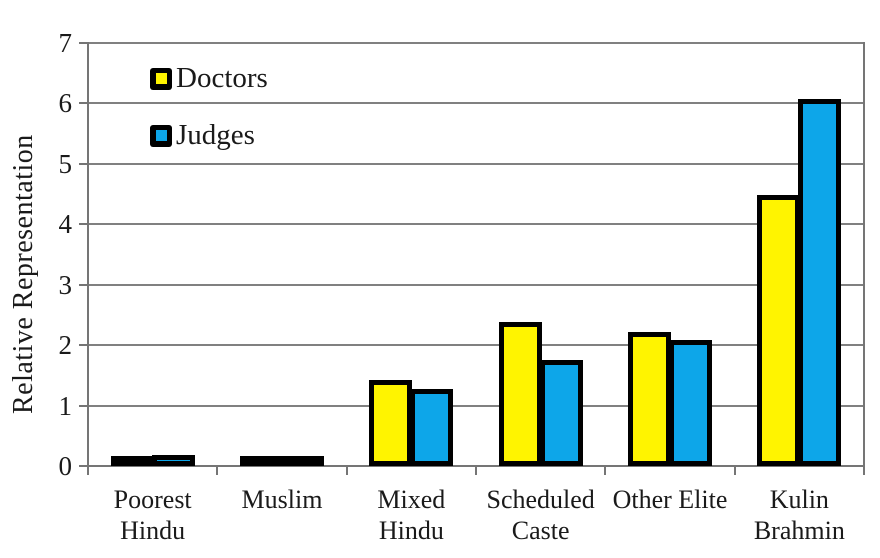  Describe the element at coordinates (476, 466) in the screenshot. I see `x-axis-line` at that location.